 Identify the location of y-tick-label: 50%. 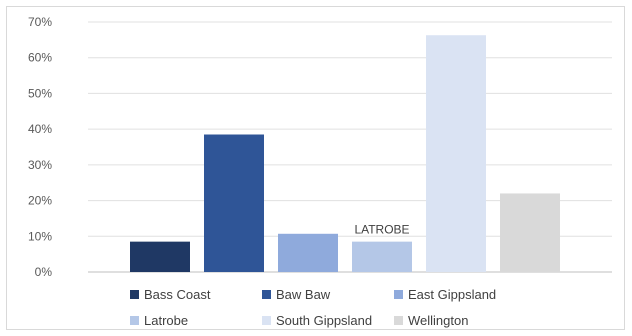
(40, 93).